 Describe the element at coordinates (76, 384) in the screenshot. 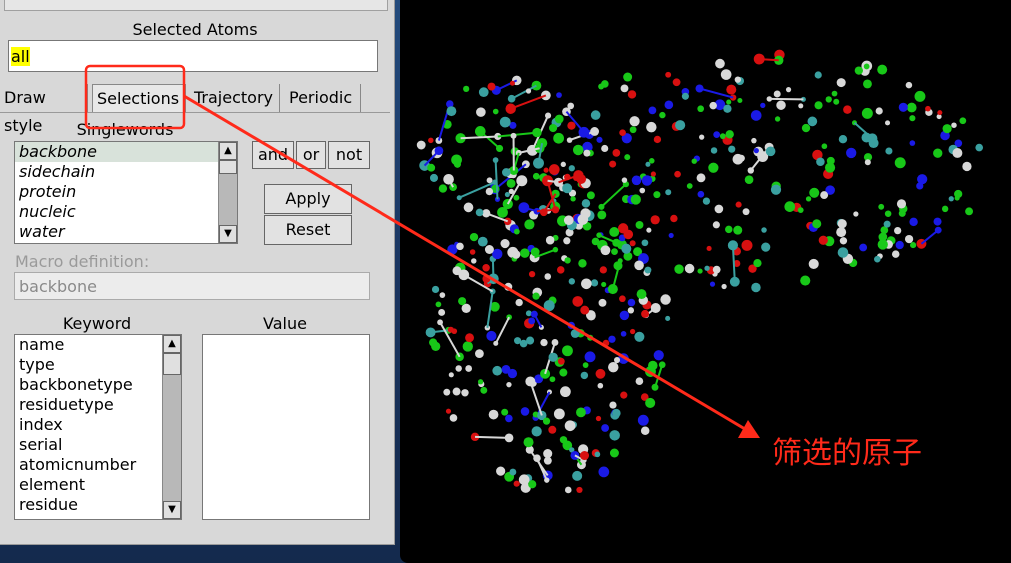

I see `list-item: backbonetype` at that location.